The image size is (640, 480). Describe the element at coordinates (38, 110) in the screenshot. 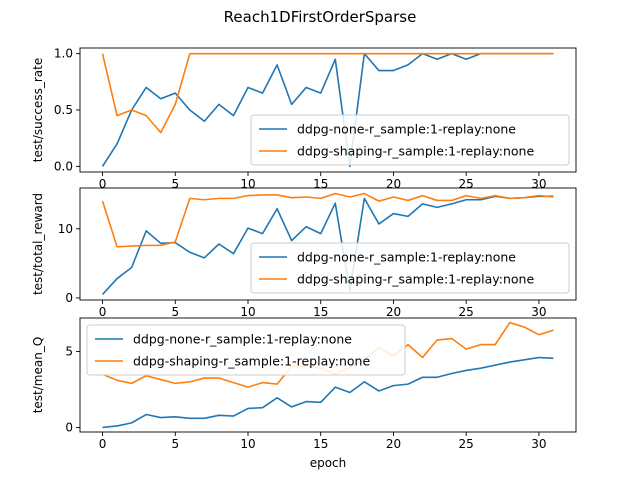

I see `y-axis-label: test/success_rate` at that location.